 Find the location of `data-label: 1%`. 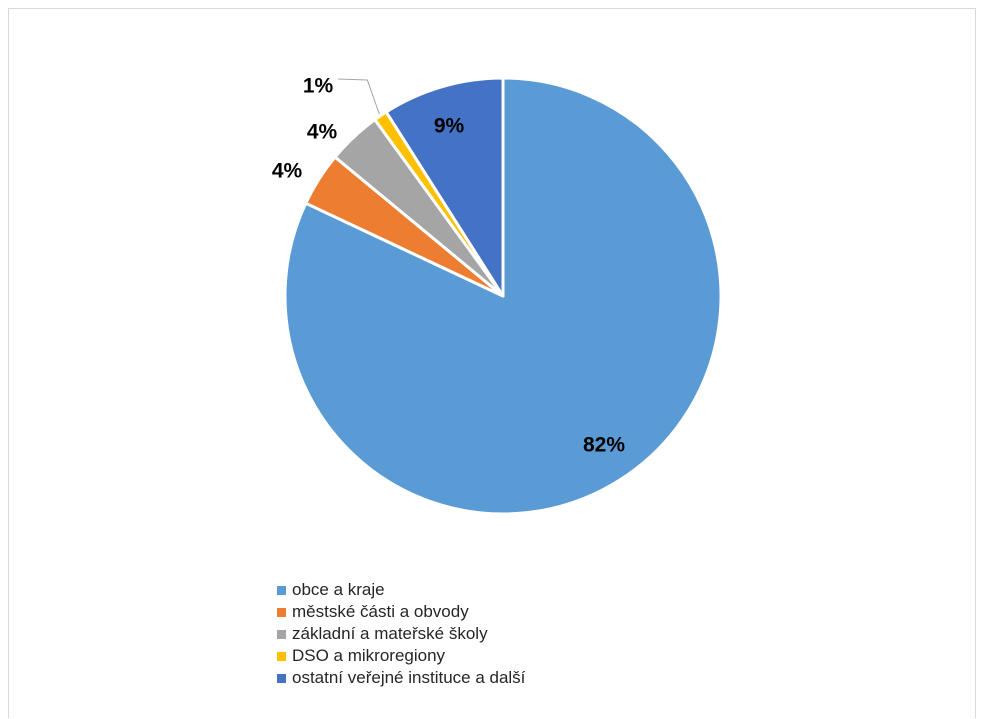

data-label: 1% is located at coordinates (318, 86).